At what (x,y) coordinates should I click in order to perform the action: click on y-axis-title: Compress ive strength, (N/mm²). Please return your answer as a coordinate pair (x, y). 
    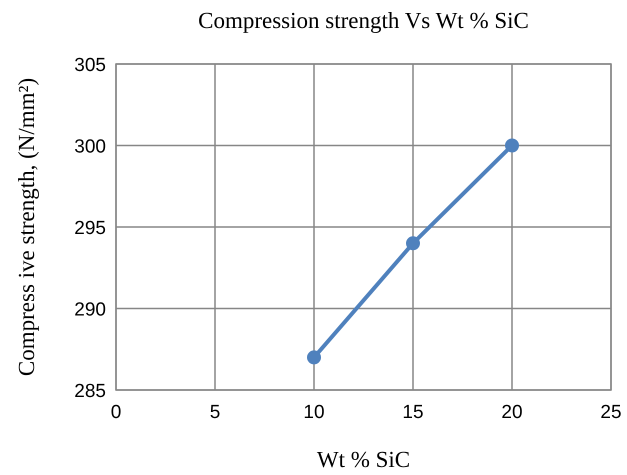
    Looking at the image, I should click on (26, 227).